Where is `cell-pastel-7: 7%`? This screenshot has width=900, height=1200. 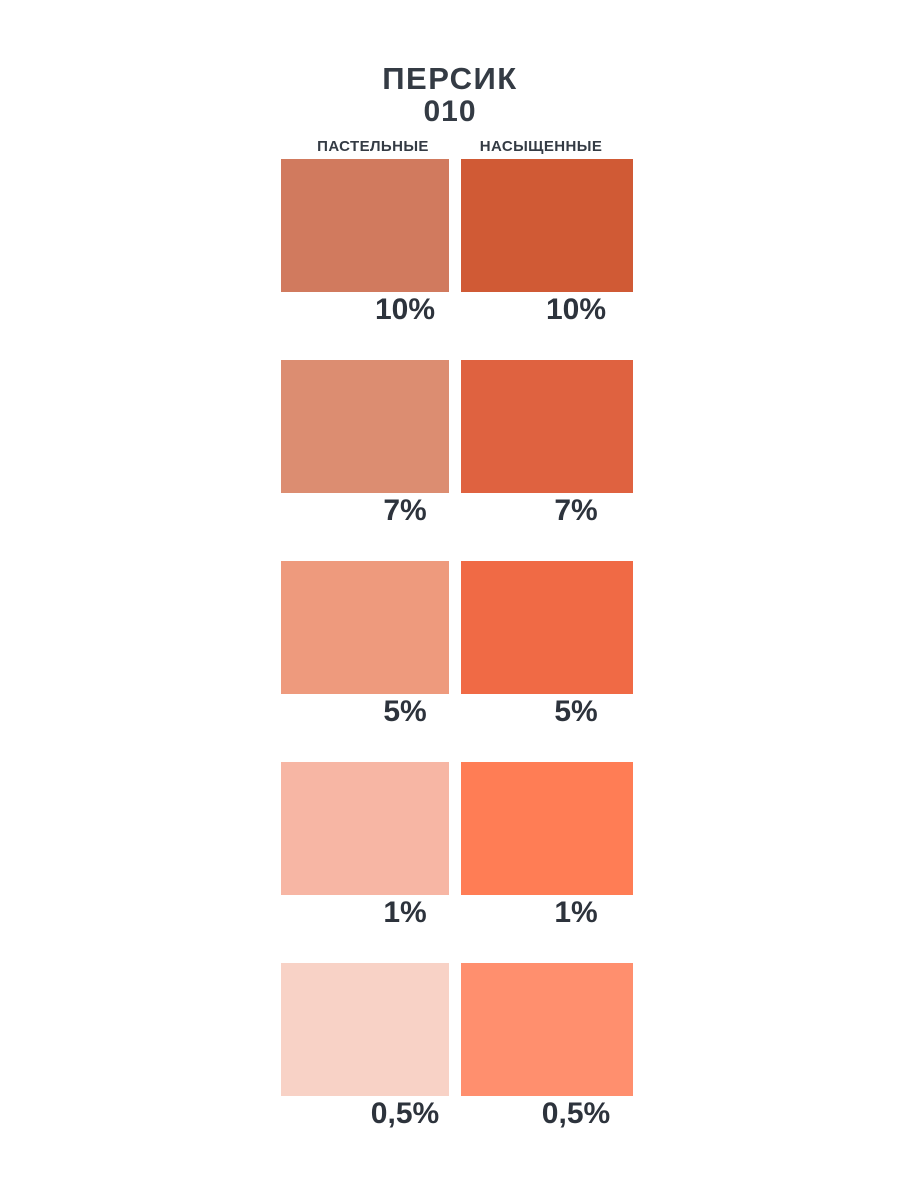
cell-pastel-7: 7% is located at coordinates (365, 443).